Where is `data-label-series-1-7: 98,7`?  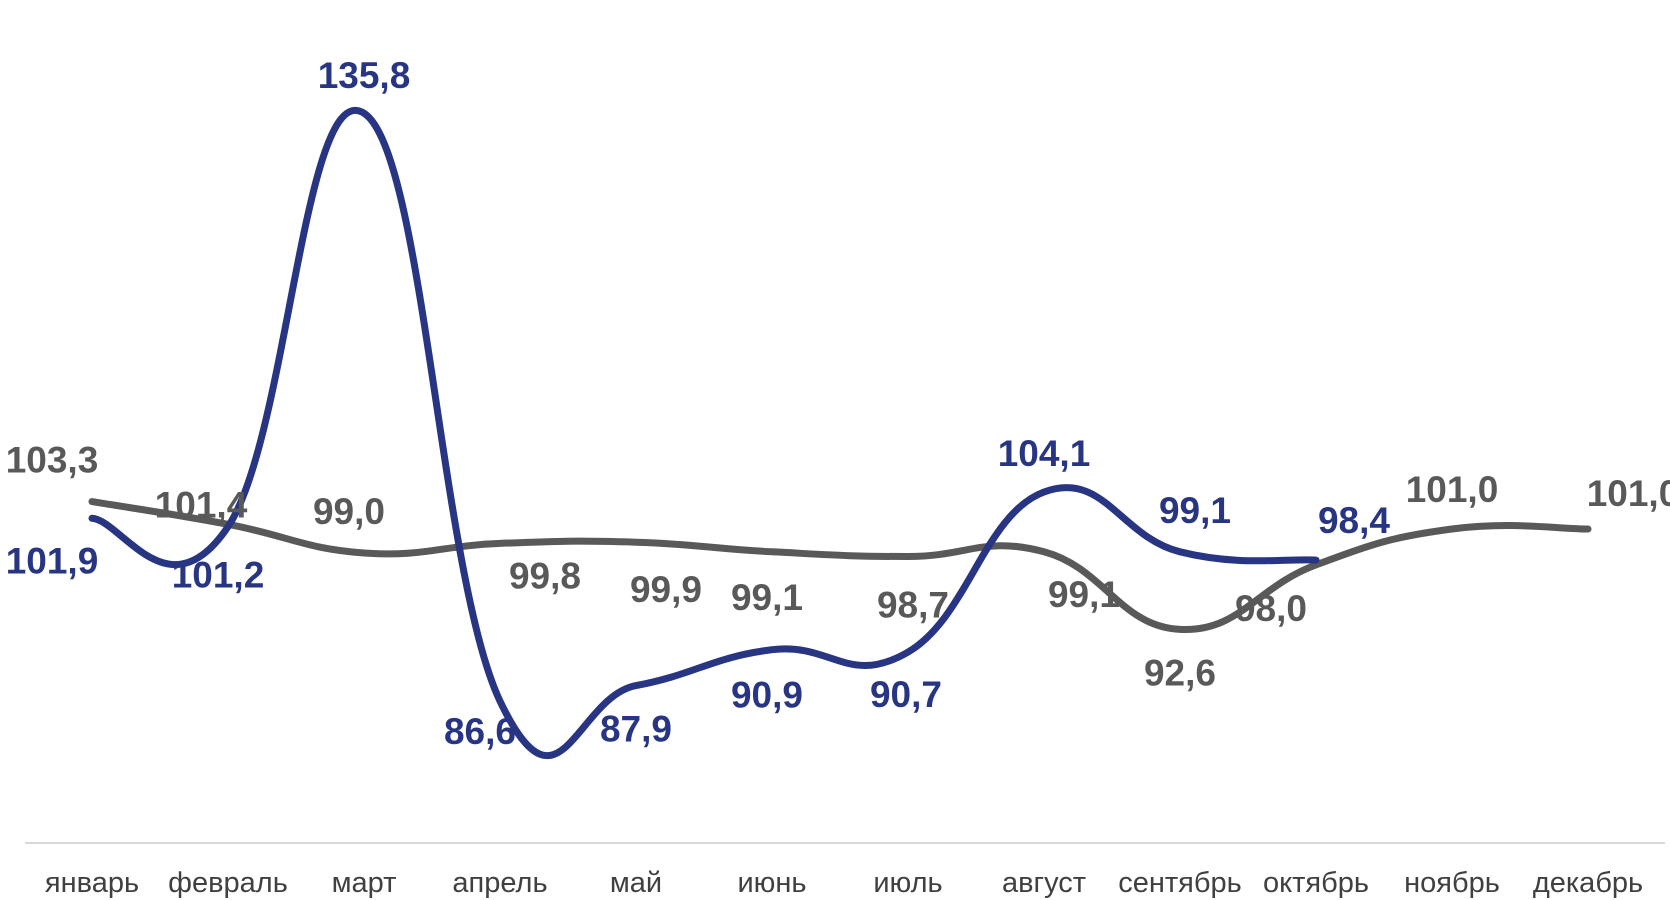 data-label-series-1-7: 98,7 is located at coordinates (913, 605).